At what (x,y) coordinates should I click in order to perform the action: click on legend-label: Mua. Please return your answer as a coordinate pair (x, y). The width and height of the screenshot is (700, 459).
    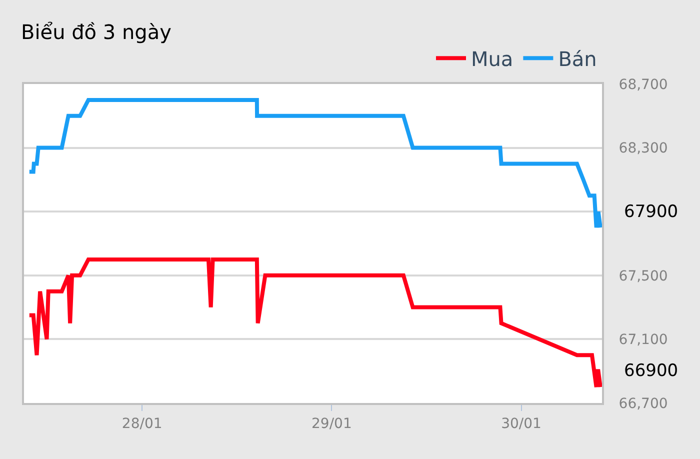
    Looking at the image, I should click on (492, 58).